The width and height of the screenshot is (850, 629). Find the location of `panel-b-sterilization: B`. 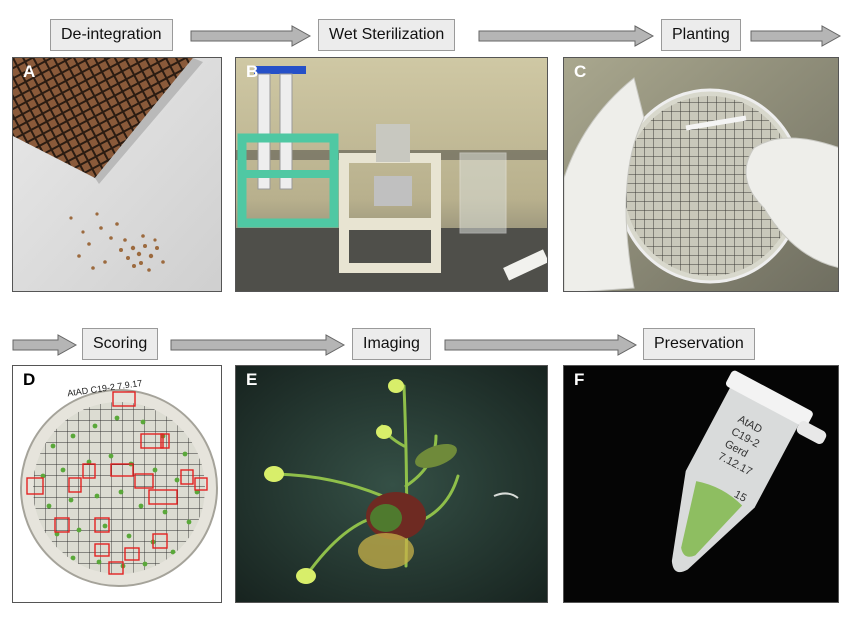

panel-b-sterilization: B is located at coordinates (391, 174).